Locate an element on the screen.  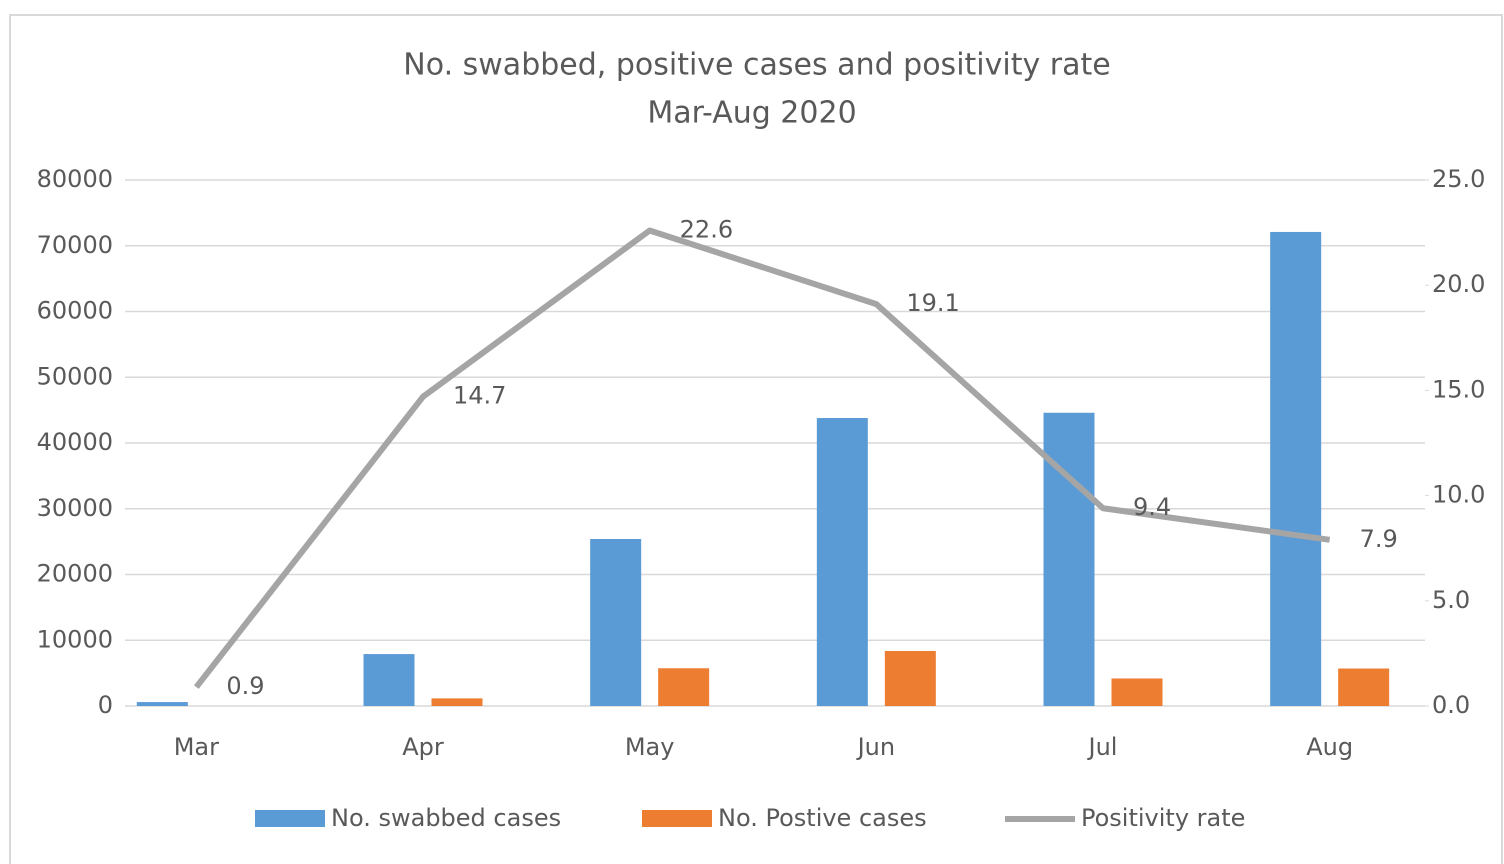
y2-tick-label: 15.0 is located at coordinates (1458, 389).